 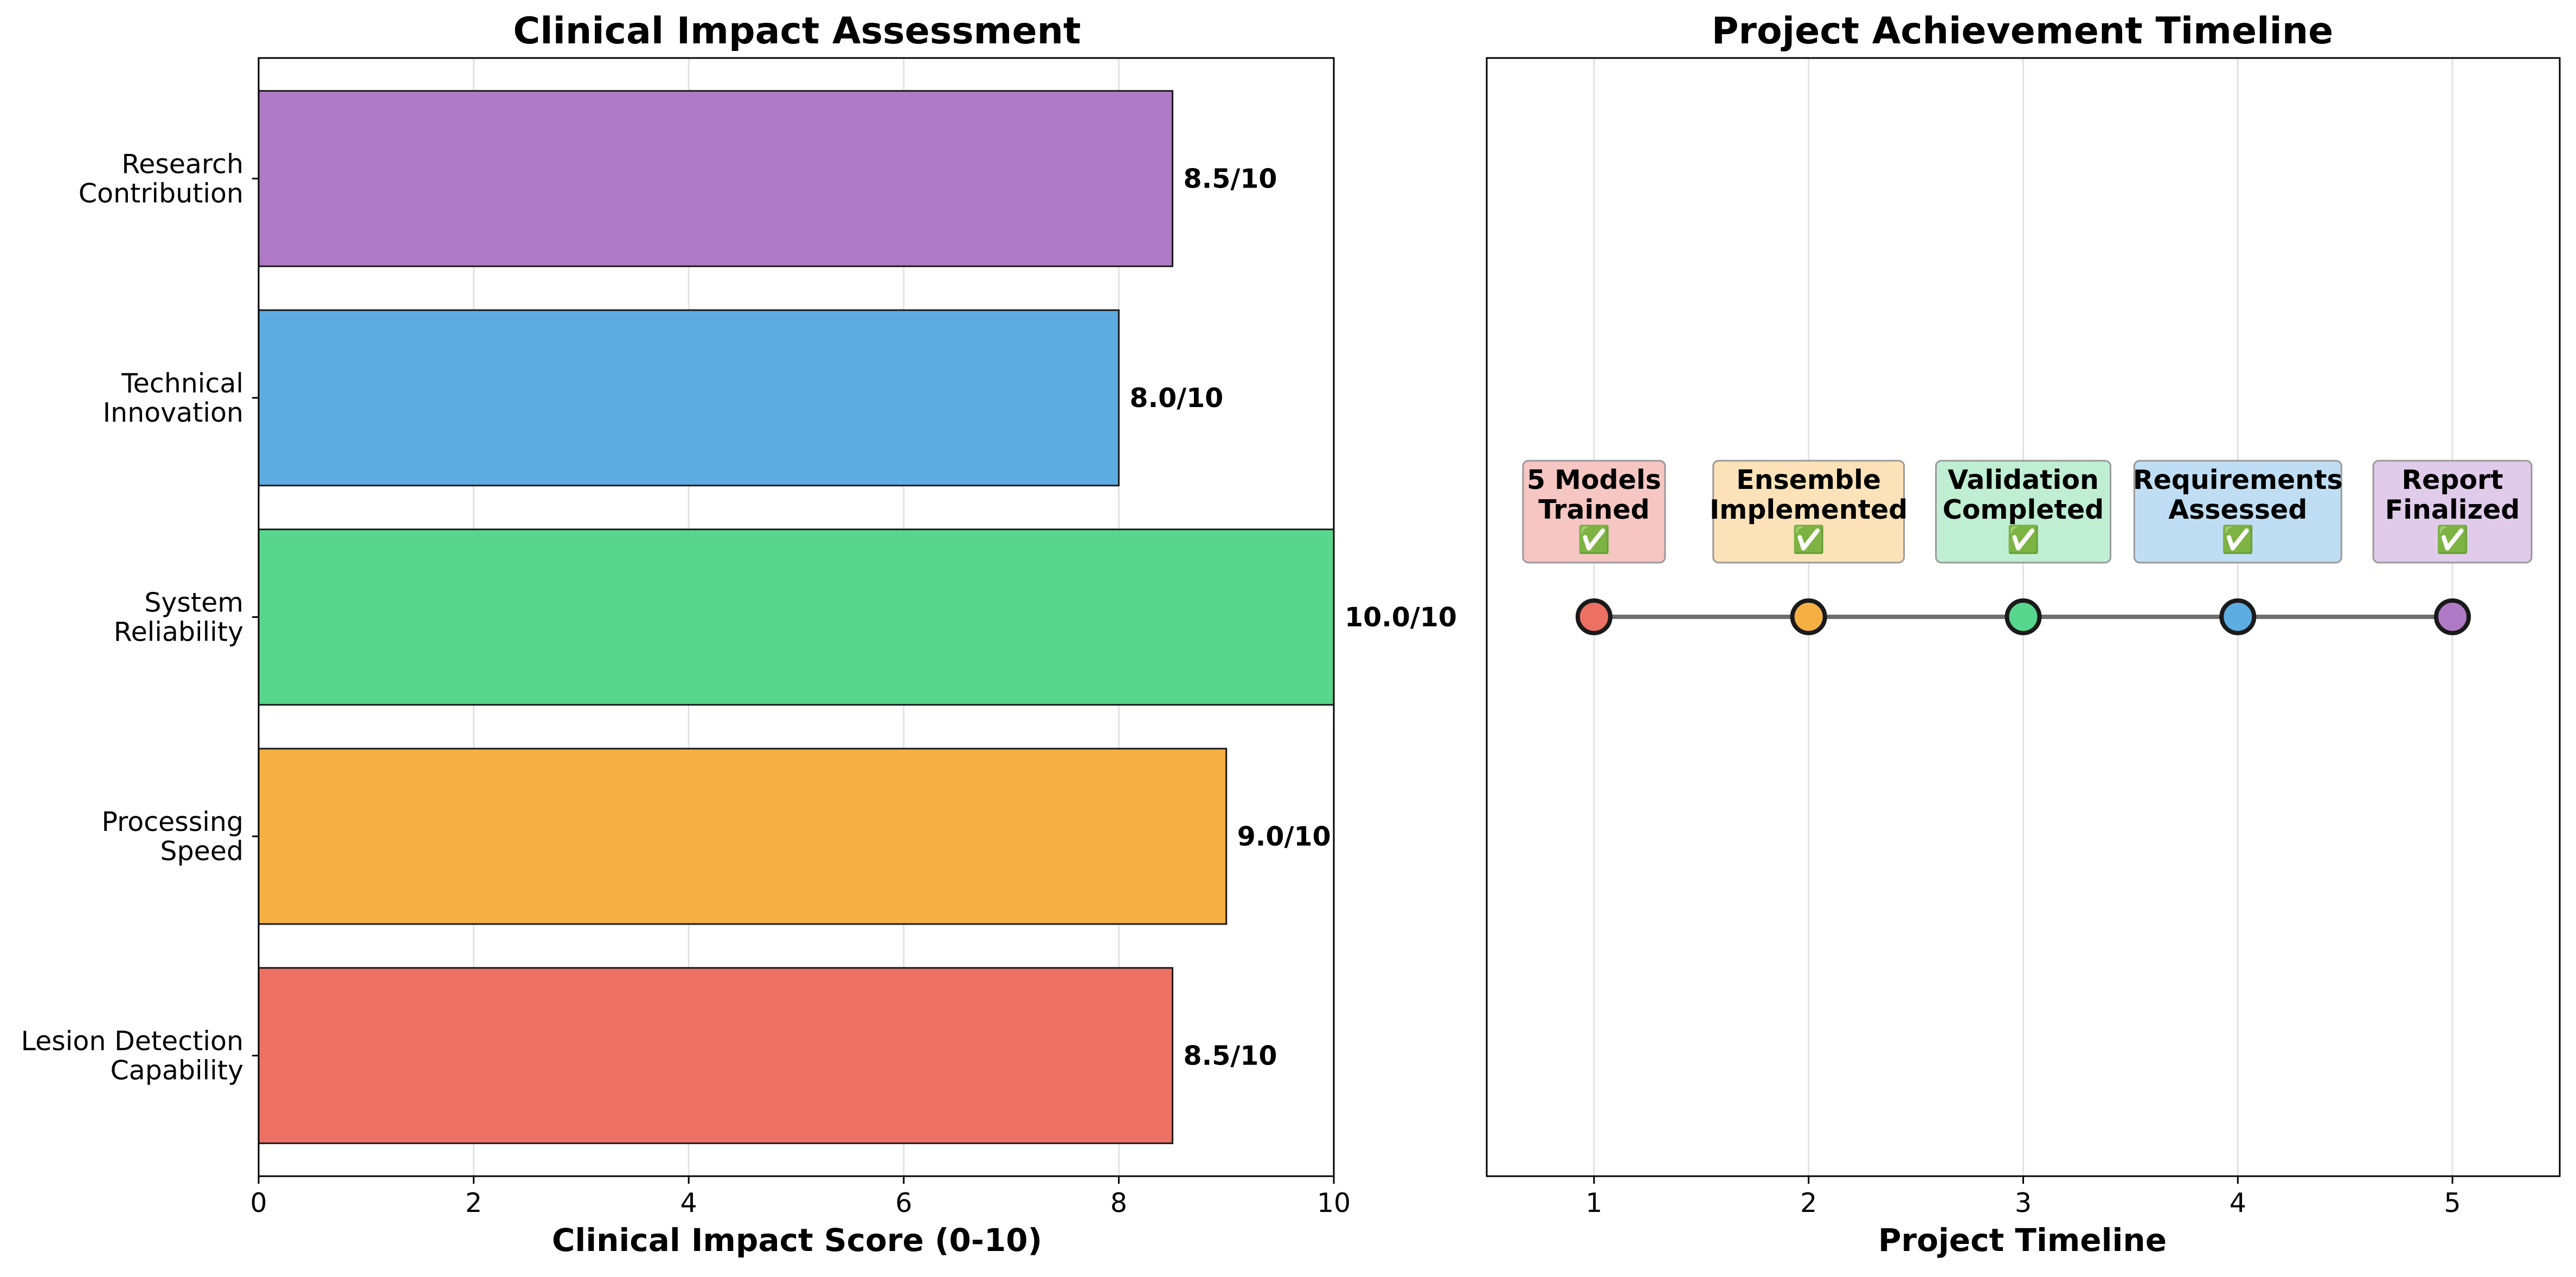 What do you see at coordinates (2453, 1203) in the screenshot?
I see `x-tick-label: 5` at bounding box center [2453, 1203].